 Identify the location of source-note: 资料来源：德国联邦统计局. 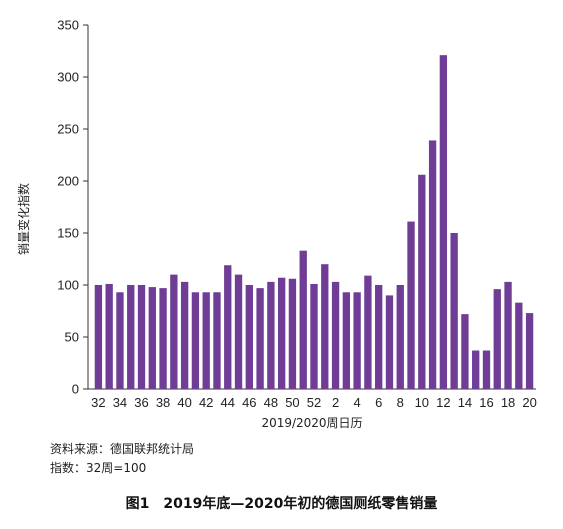
(122, 449).